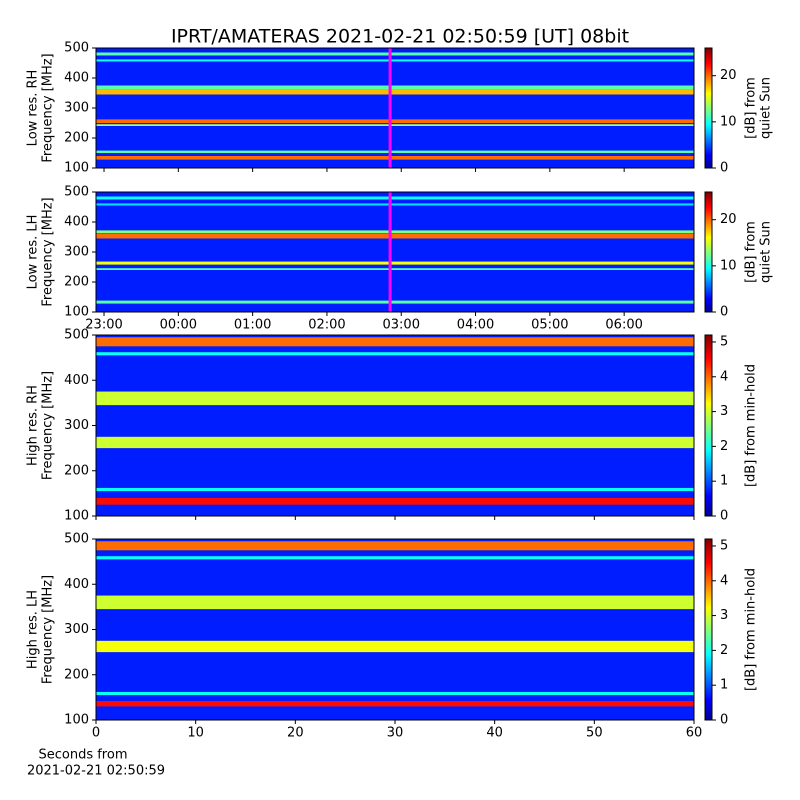 The image size is (800, 800). I want to click on y-axis-label: High res. RH, so click(33, 425).